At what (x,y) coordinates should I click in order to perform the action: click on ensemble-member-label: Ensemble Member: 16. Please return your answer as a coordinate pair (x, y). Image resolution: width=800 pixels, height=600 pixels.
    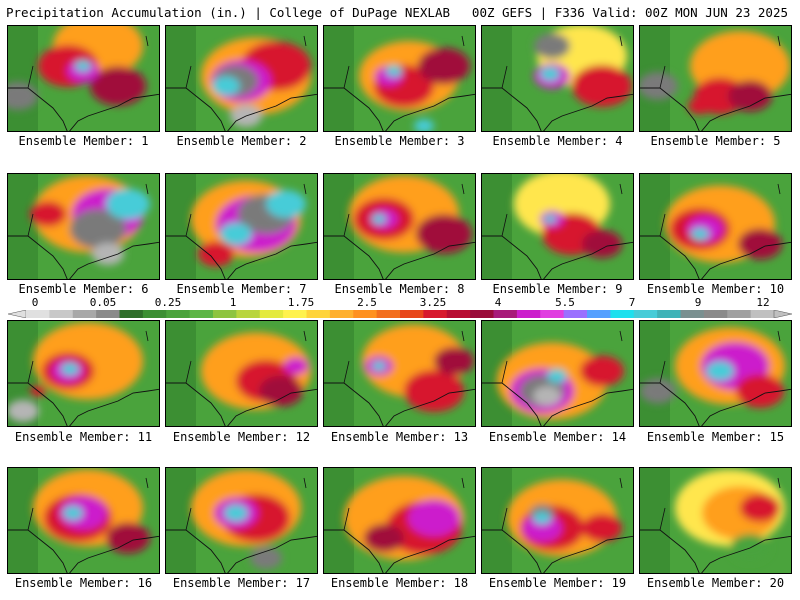
    Looking at the image, I should click on (83, 583).